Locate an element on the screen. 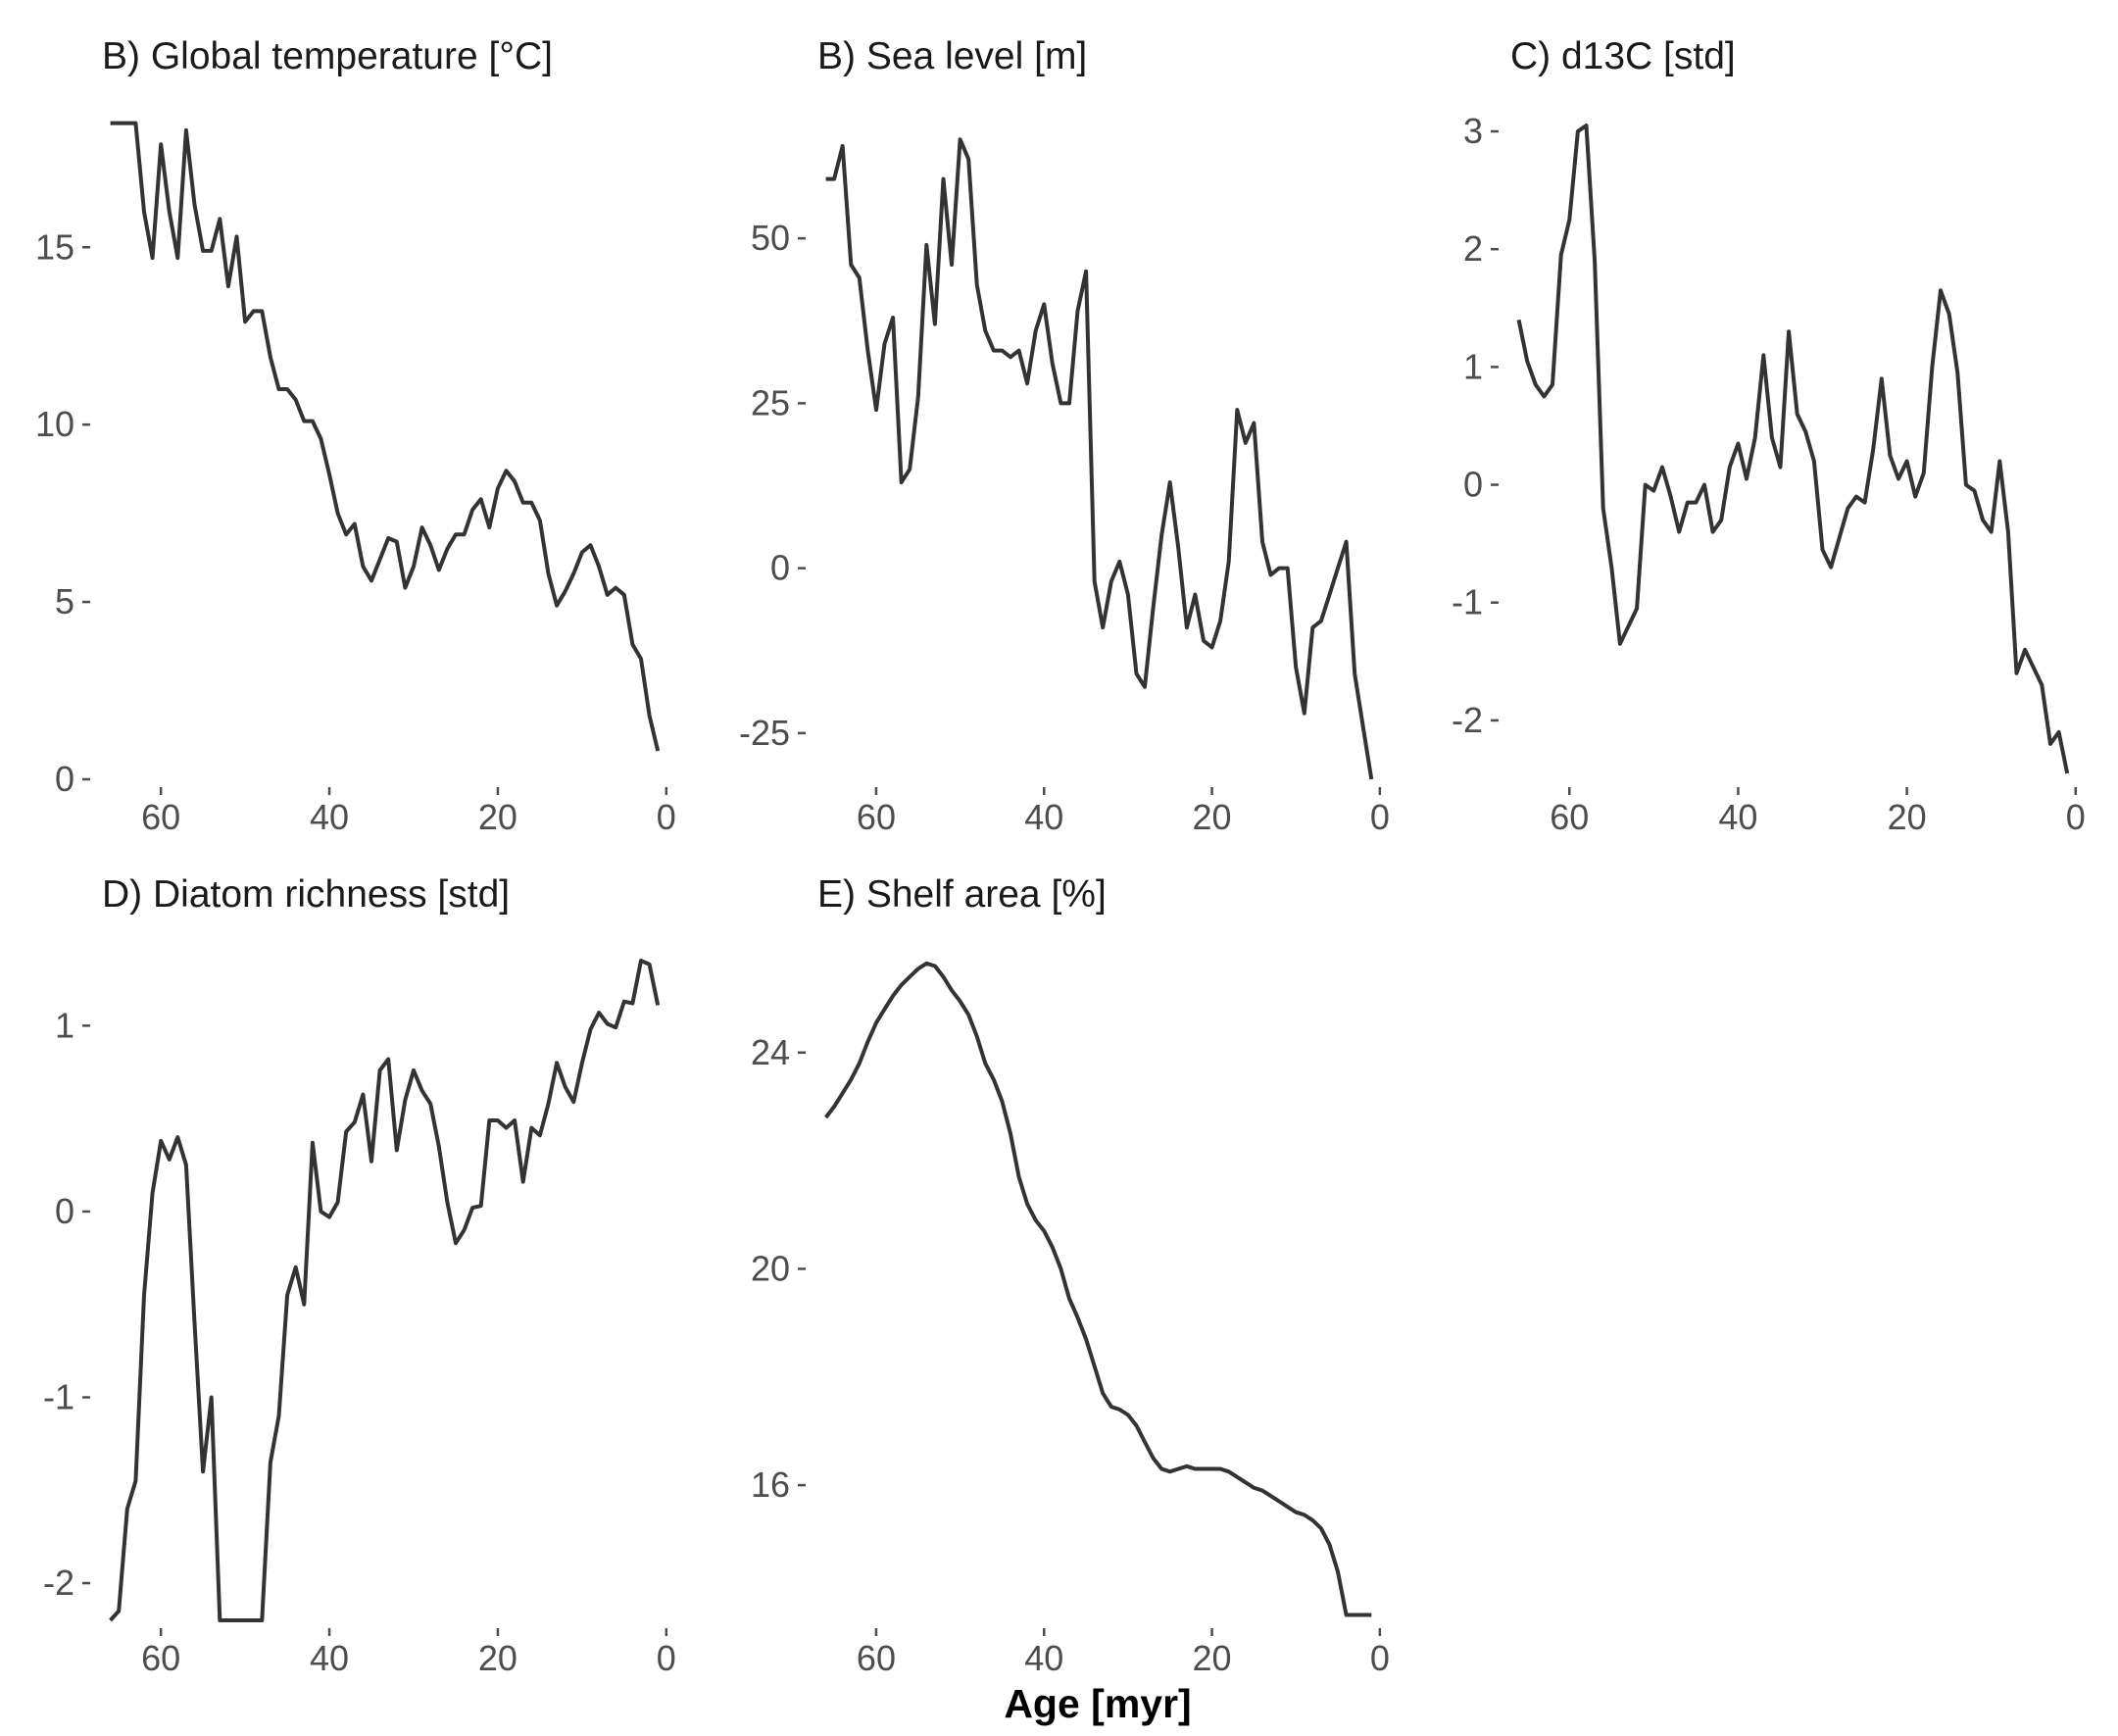 The image size is (2118, 1736). y-tick-label: 15 is located at coordinates (54, 247).